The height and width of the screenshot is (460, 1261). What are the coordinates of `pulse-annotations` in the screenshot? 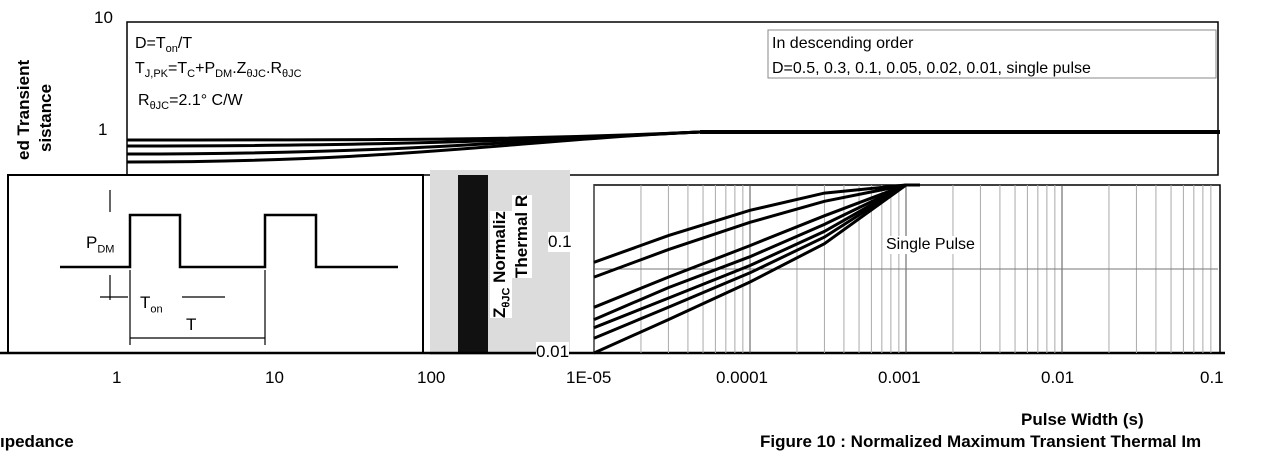 It's located at (183, 267).